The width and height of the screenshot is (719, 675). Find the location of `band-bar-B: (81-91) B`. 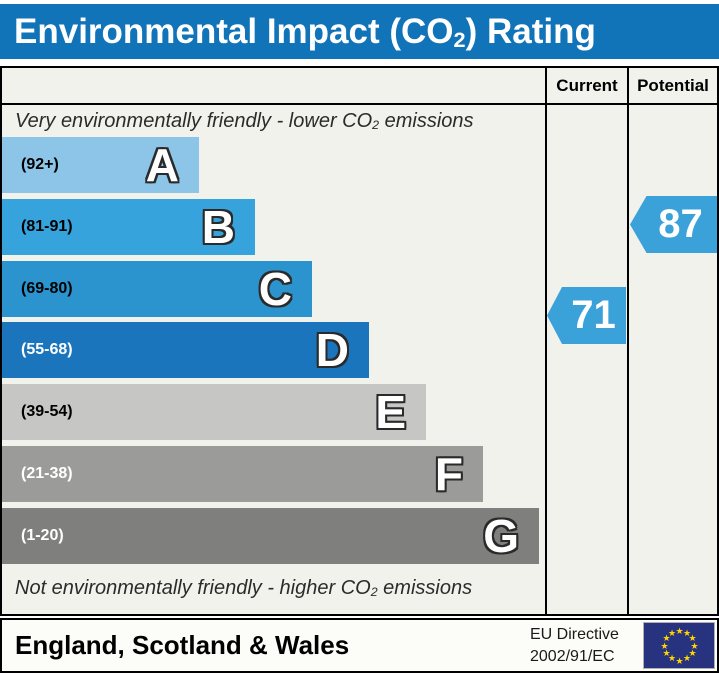

band-bar-B: (81-91) B is located at coordinates (128, 227).